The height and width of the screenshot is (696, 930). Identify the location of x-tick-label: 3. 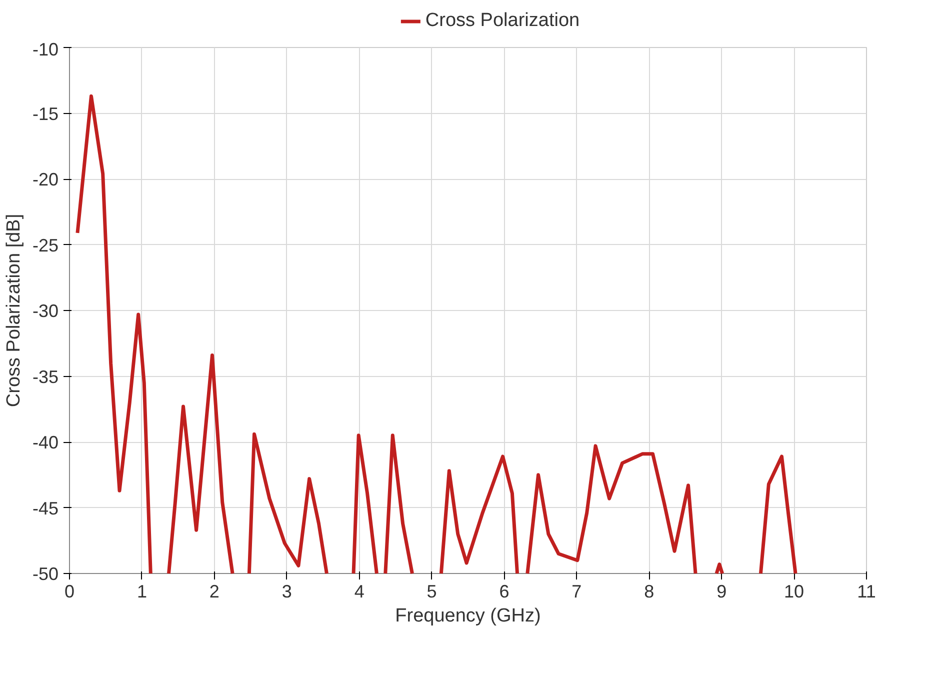
(287, 592).